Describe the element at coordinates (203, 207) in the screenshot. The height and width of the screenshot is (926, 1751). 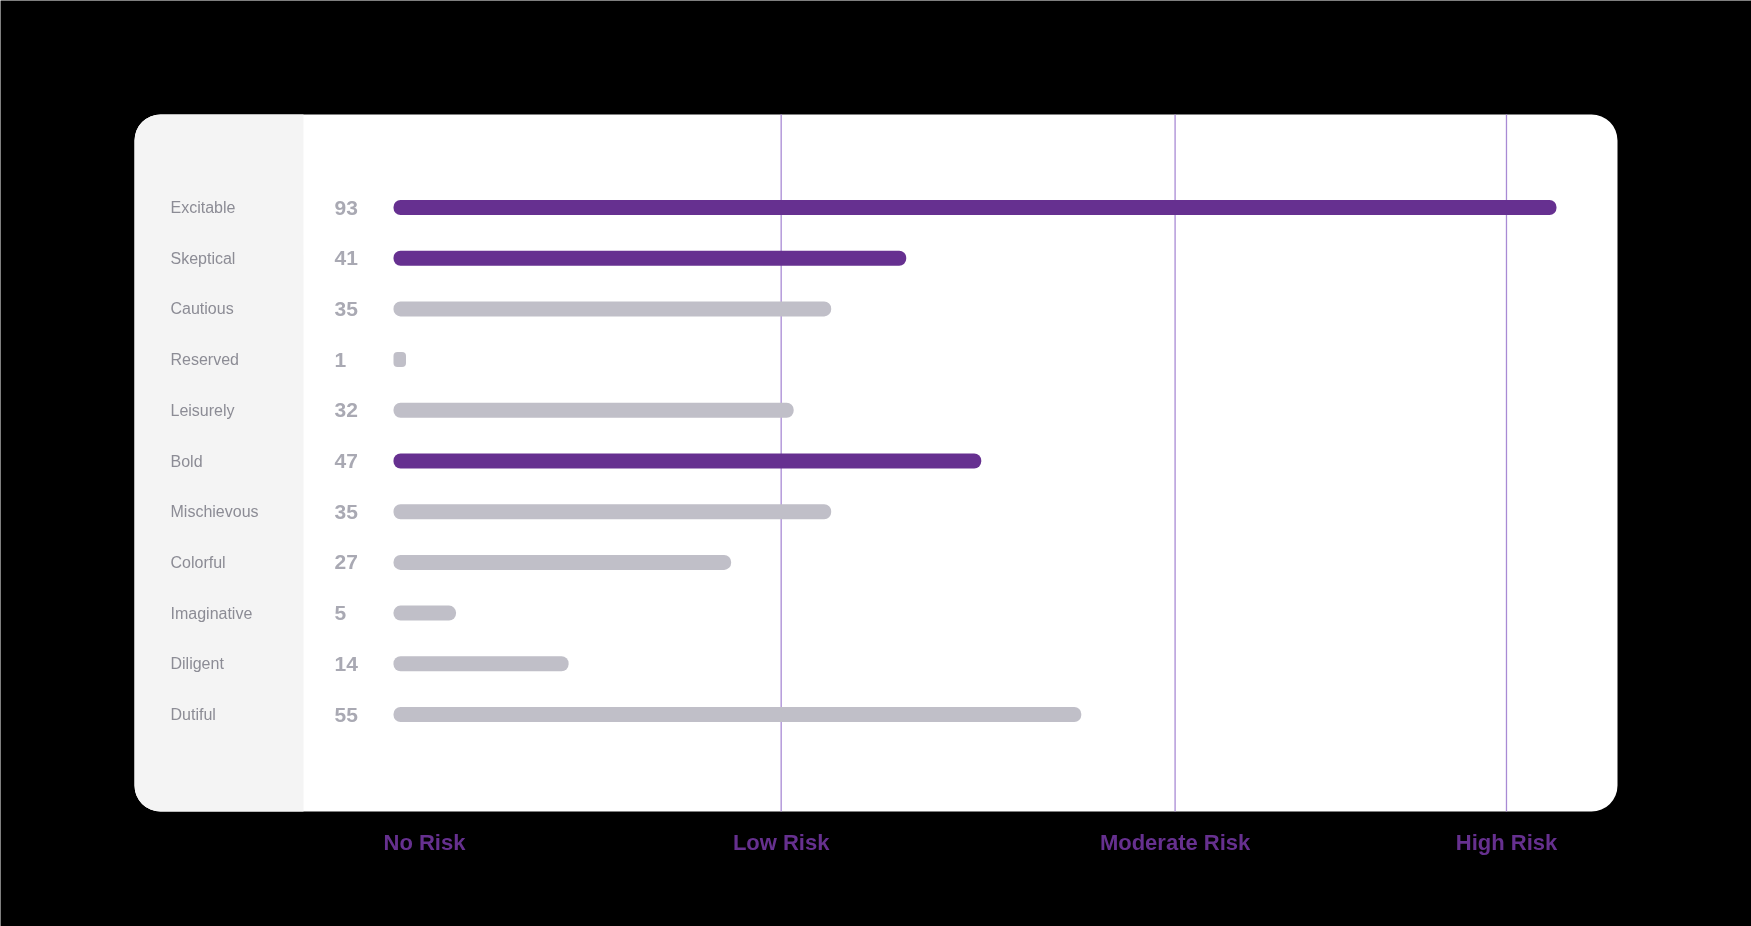
I see `y-tick-label: Excitable` at that location.